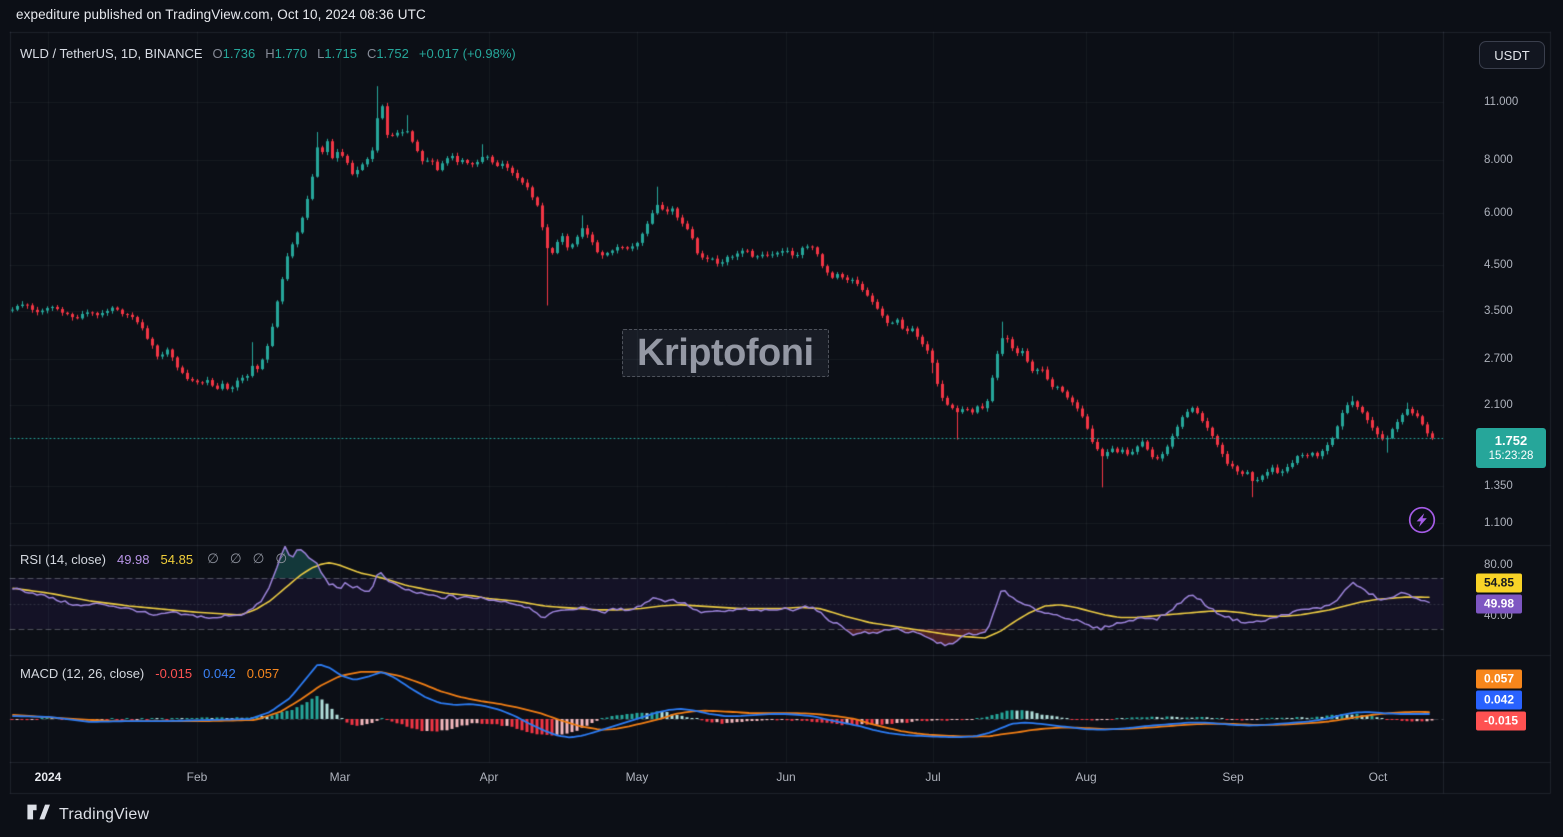 Image resolution: width=1563 pixels, height=837 pixels. I want to click on low-value: L 1.715, so click(337, 53).